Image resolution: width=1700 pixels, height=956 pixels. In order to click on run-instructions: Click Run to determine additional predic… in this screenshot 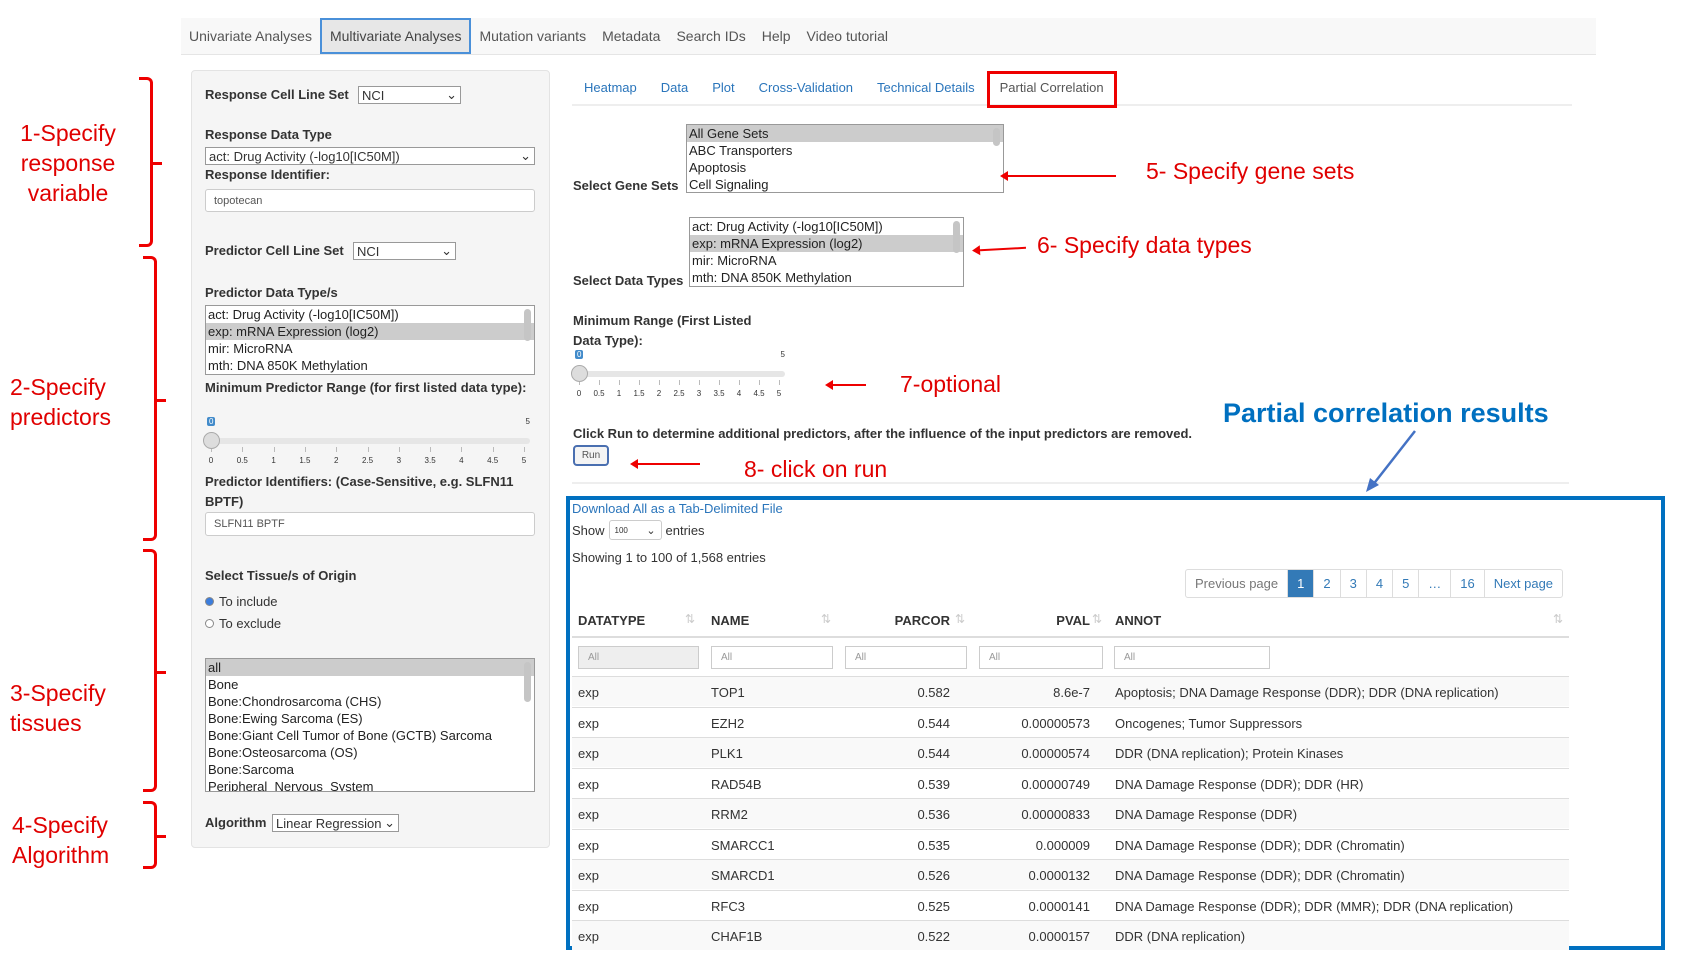, I will do `click(883, 433)`.